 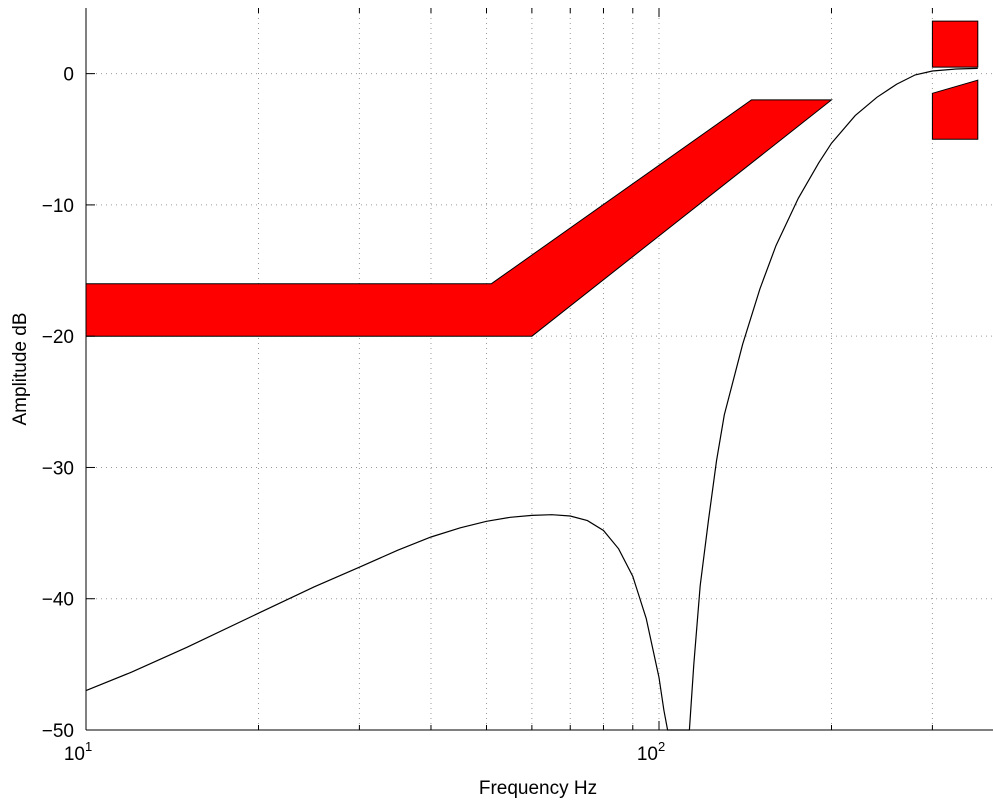 What do you see at coordinates (58, 600) in the screenshot?
I see `y-tick-label: −40` at bounding box center [58, 600].